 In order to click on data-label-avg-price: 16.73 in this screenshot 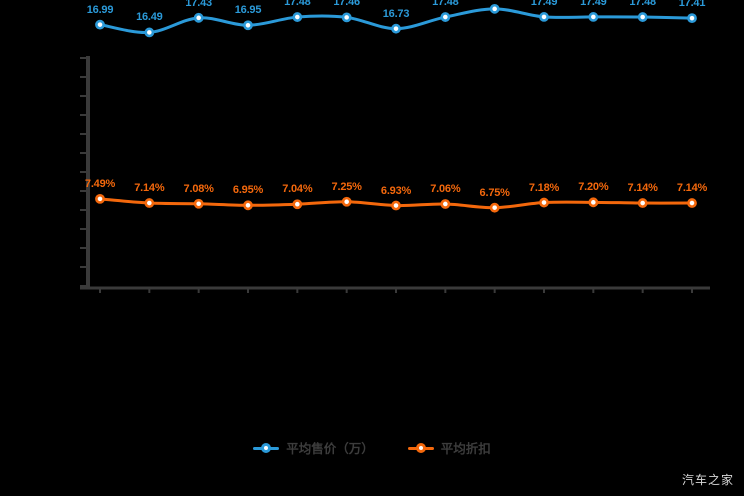, I will do `click(396, 13)`.